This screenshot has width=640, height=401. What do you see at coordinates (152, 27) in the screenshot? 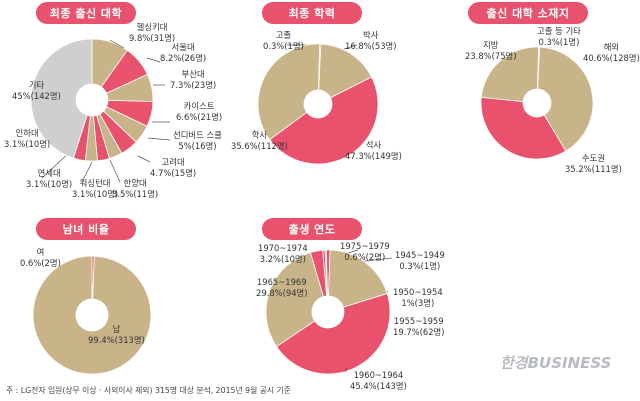
I see `slice-name: 헬싱키대` at bounding box center [152, 27].